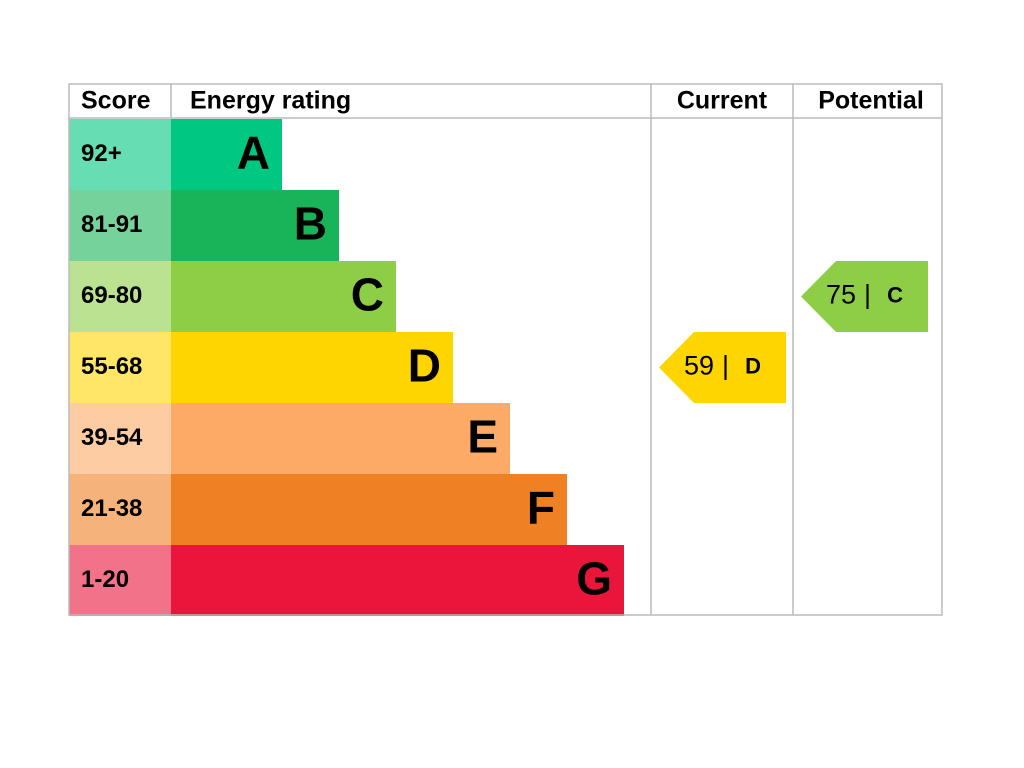 Image resolution: width=1024 pixels, height=768 pixels. I want to click on score-label: 69-80, so click(111, 295).